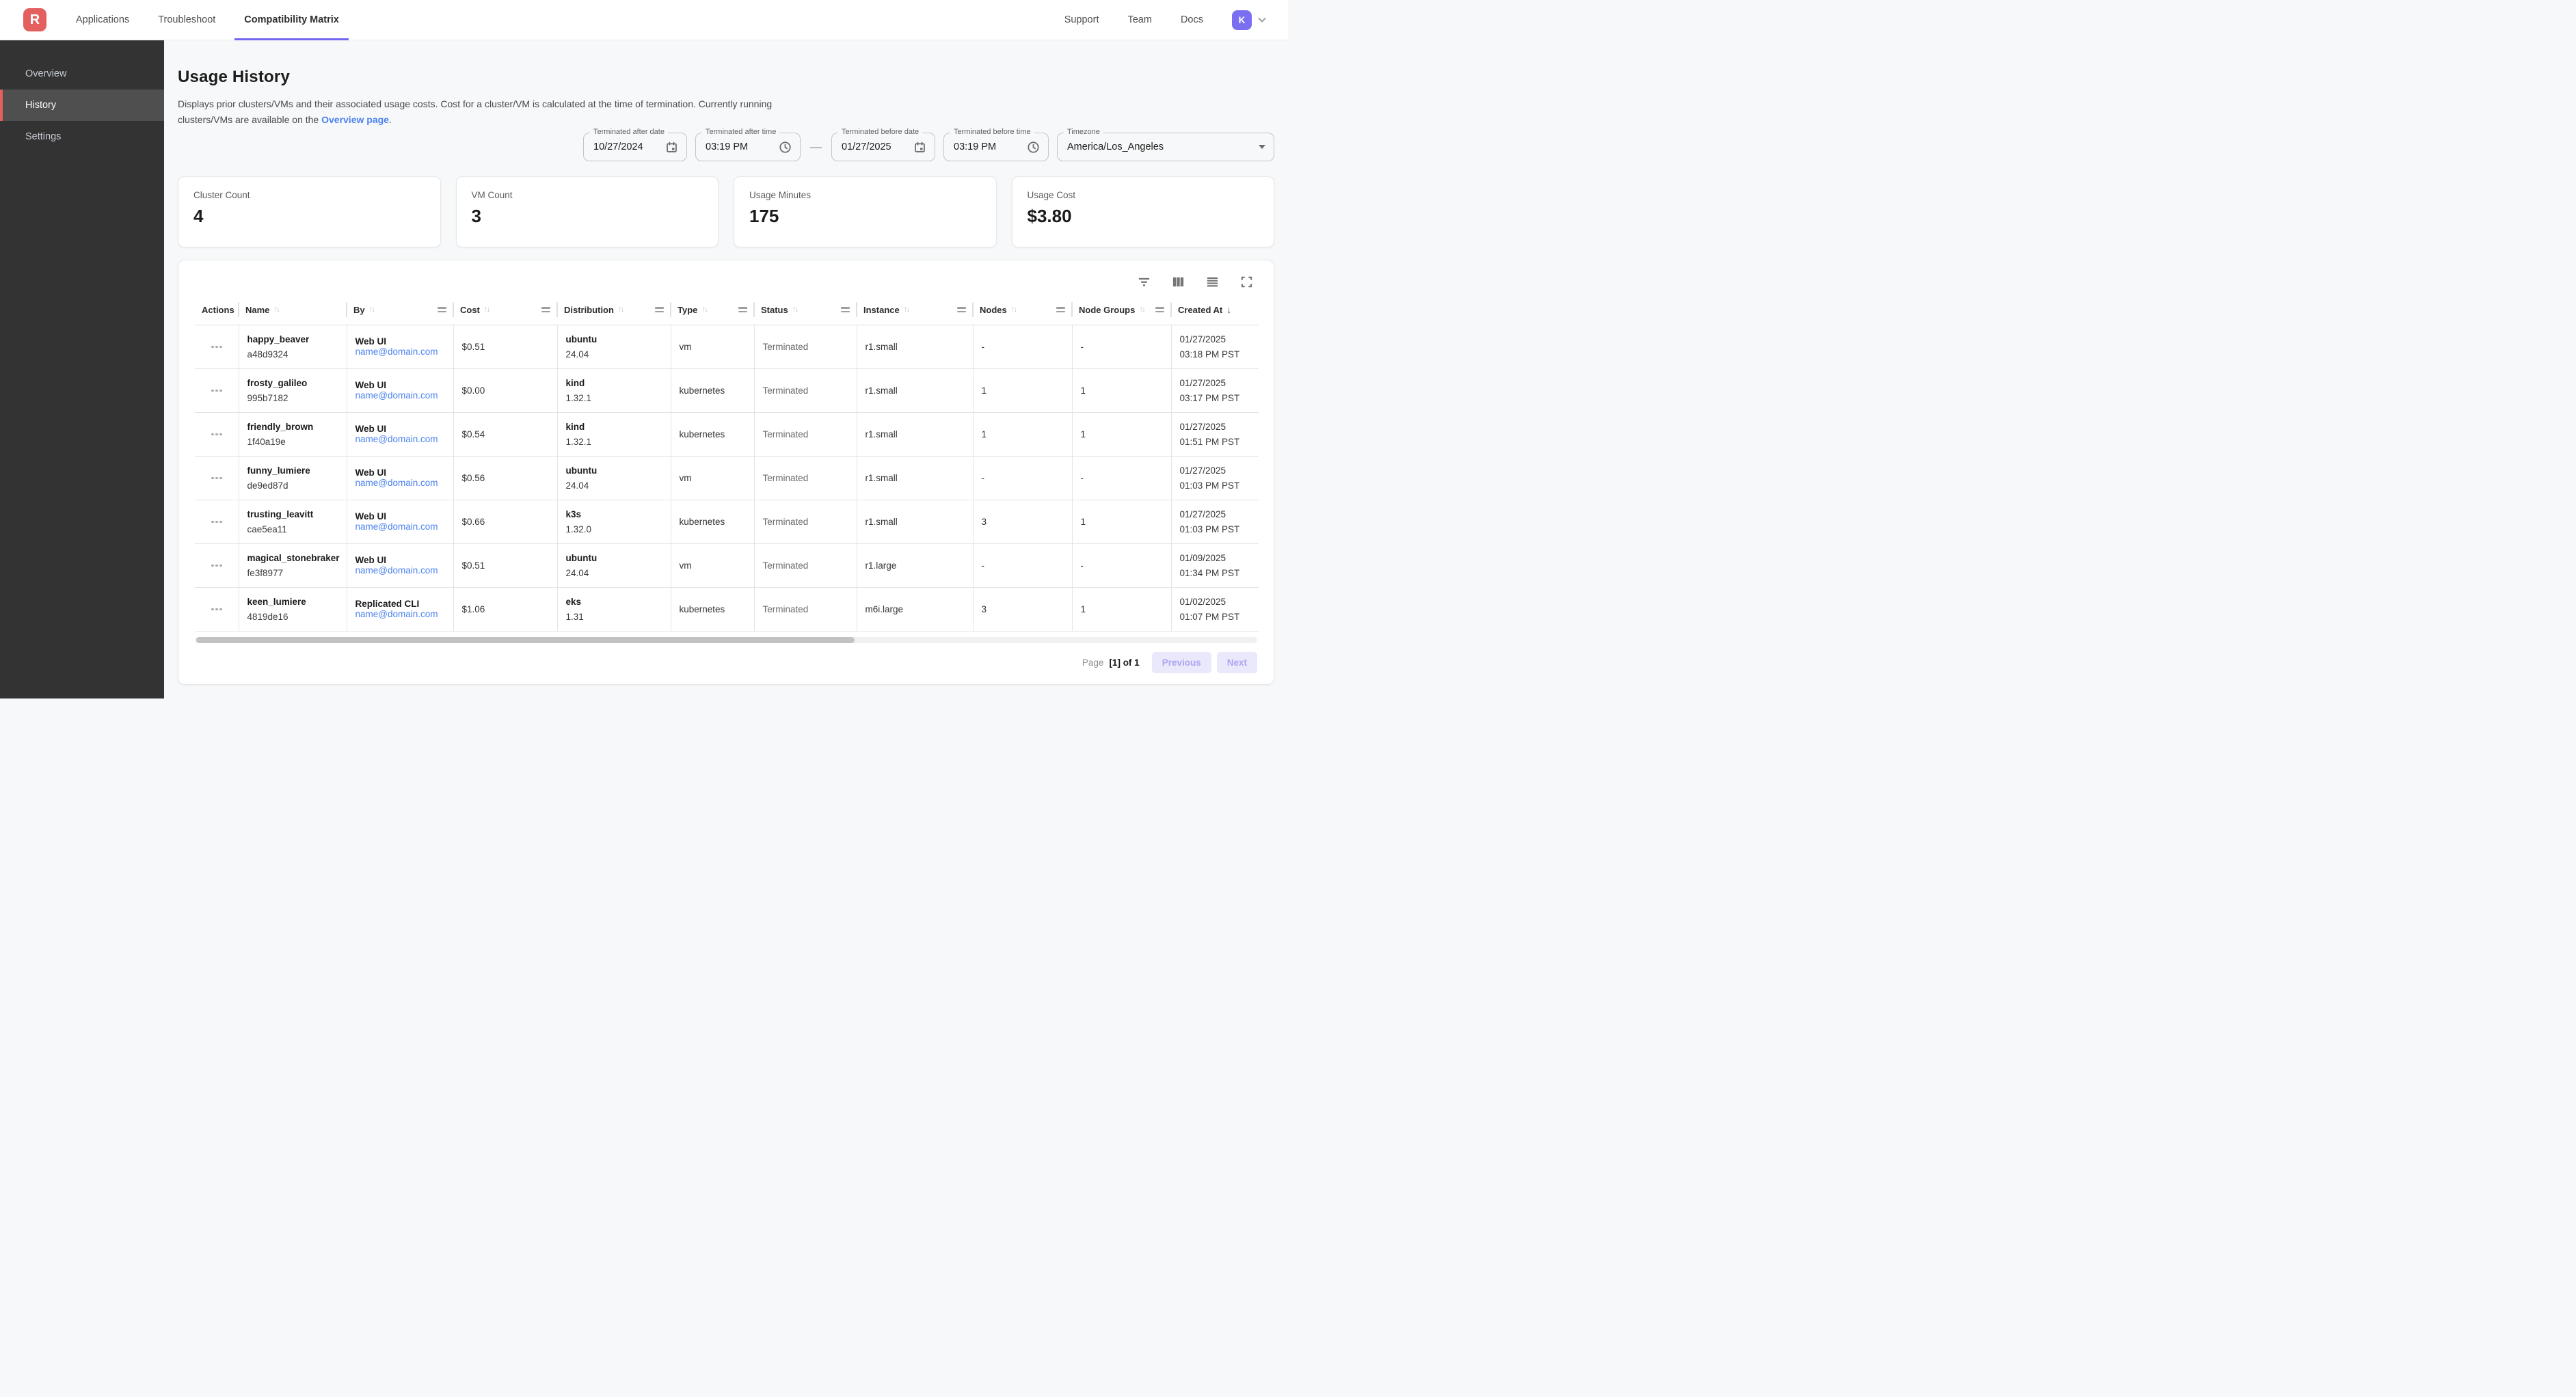 This screenshot has height=1397, width=2576. What do you see at coordinates (291, 20) in the screenshot?
I see `tab-compatibility-matrix: Compatibility Matrix` at bounding box center [291, 20].